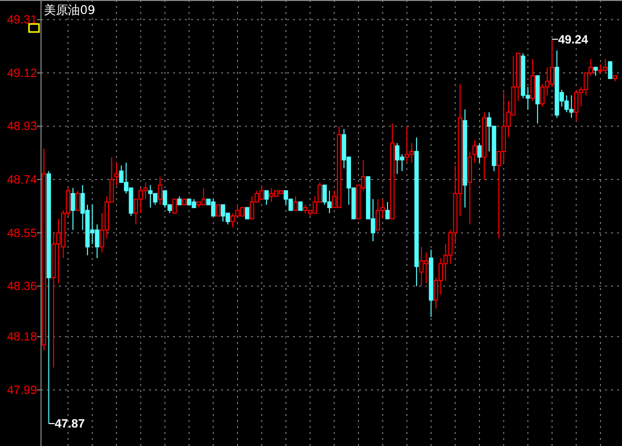 The image size is (622, 446). Describe the element at coordinates (70, 10) in the screenshot. I see `chart-title: 美原油09` at that location.